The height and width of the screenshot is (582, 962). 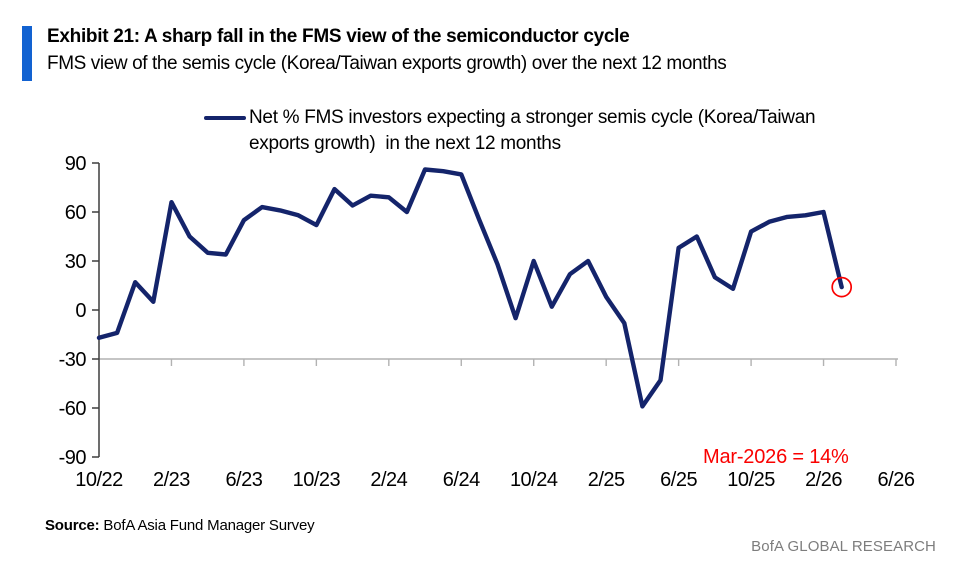 I want to click on x-tick-label: 6/26, so click(x=896, y=480).